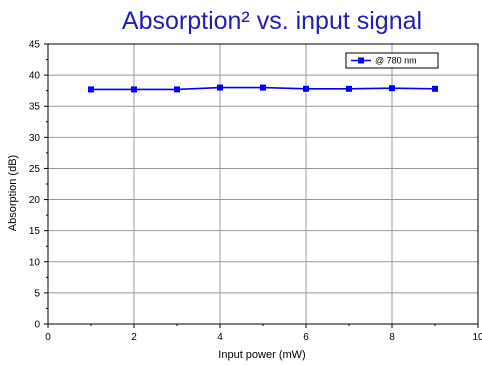 The width and height of the screenshot is (482, 365). Describe the element at coordinates (392, 337) in the screenshot. I see `x-tick-label: 8` at that location.